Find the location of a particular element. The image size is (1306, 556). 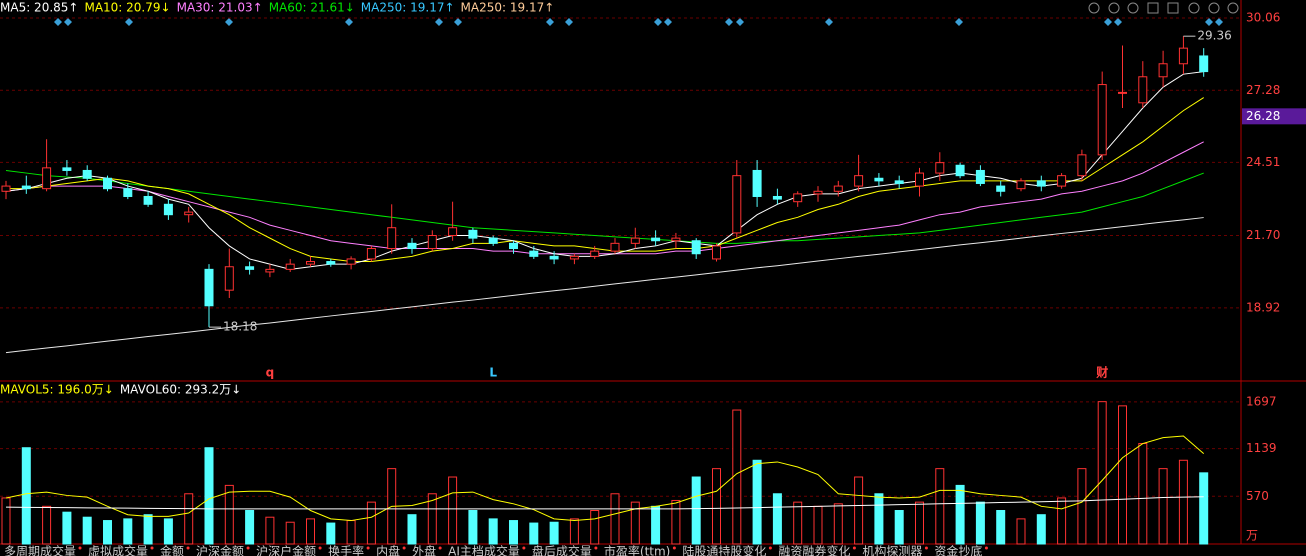

legend-entry: MA10: 20.79↓ is located at coordinates (127, 8).